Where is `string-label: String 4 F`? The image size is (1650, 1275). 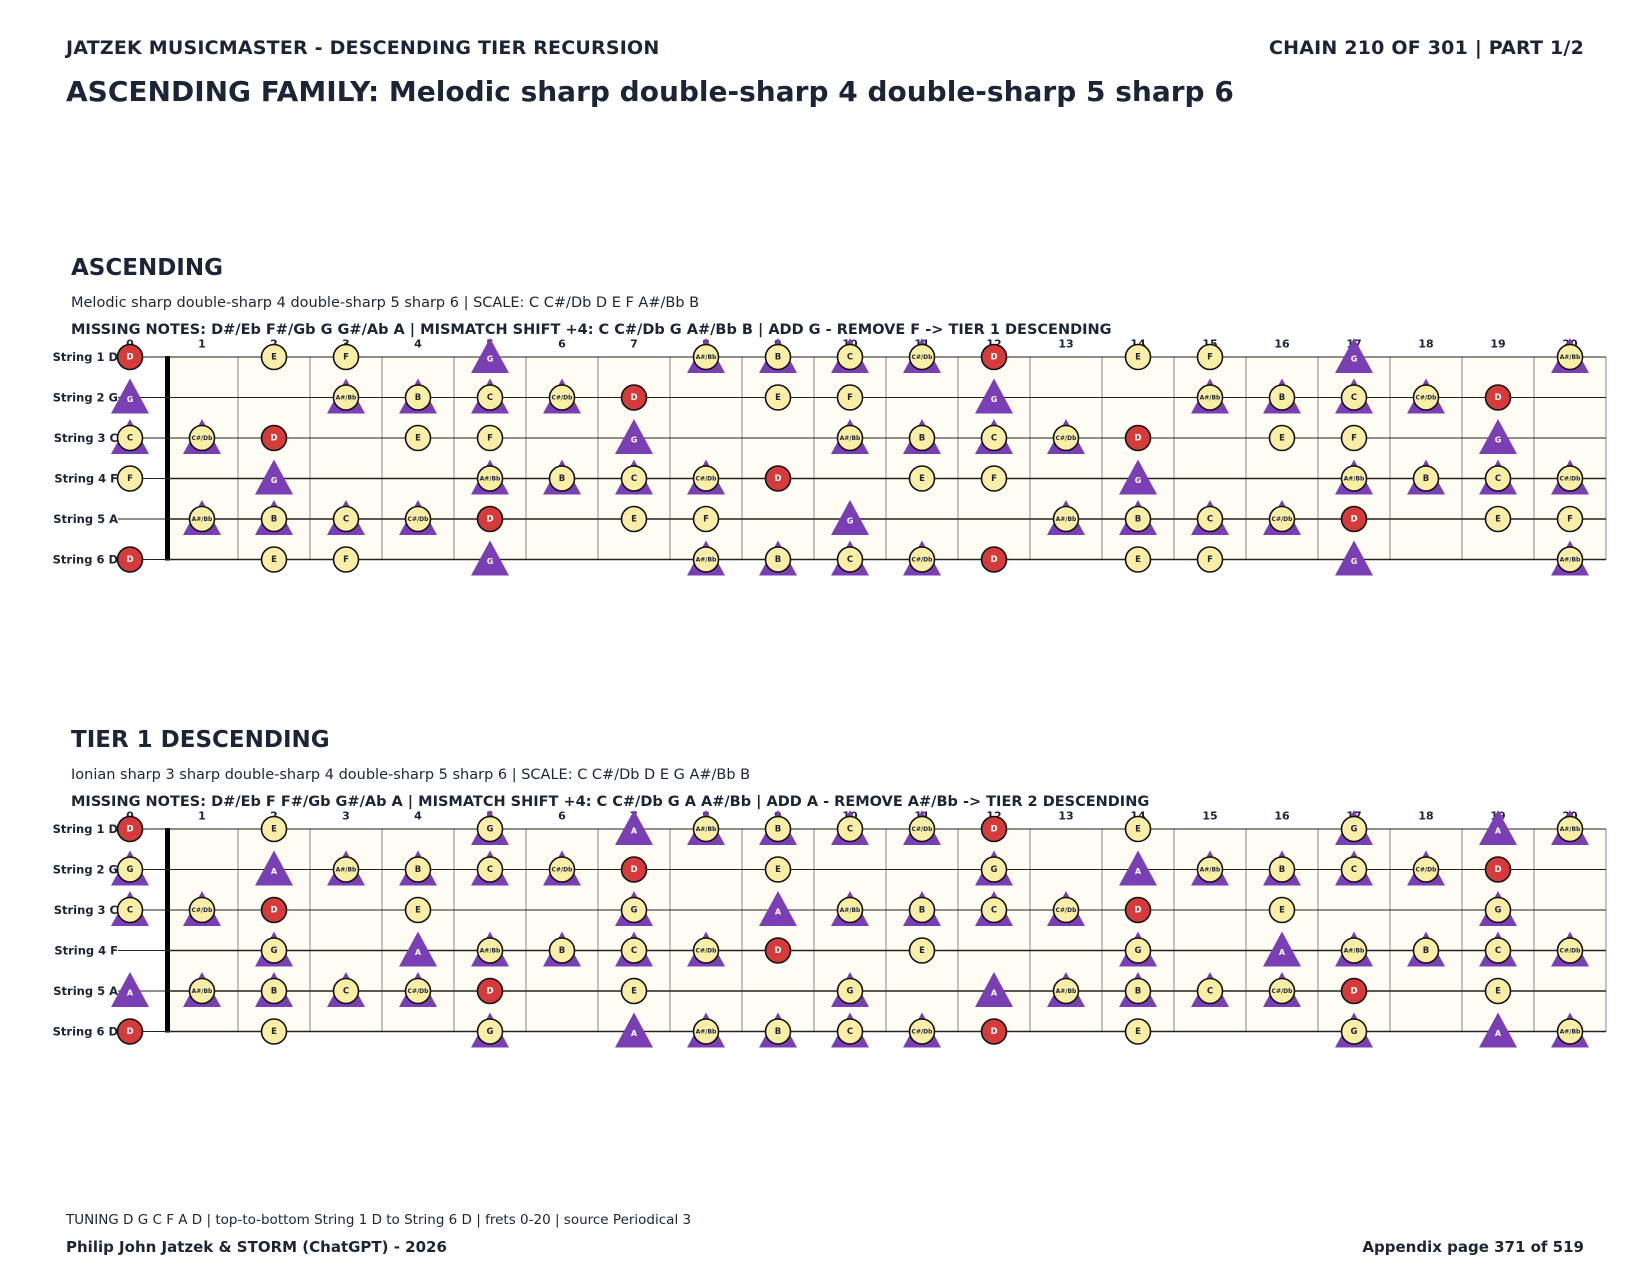 string-label: String 4 F is located at coordinates (86, 479).